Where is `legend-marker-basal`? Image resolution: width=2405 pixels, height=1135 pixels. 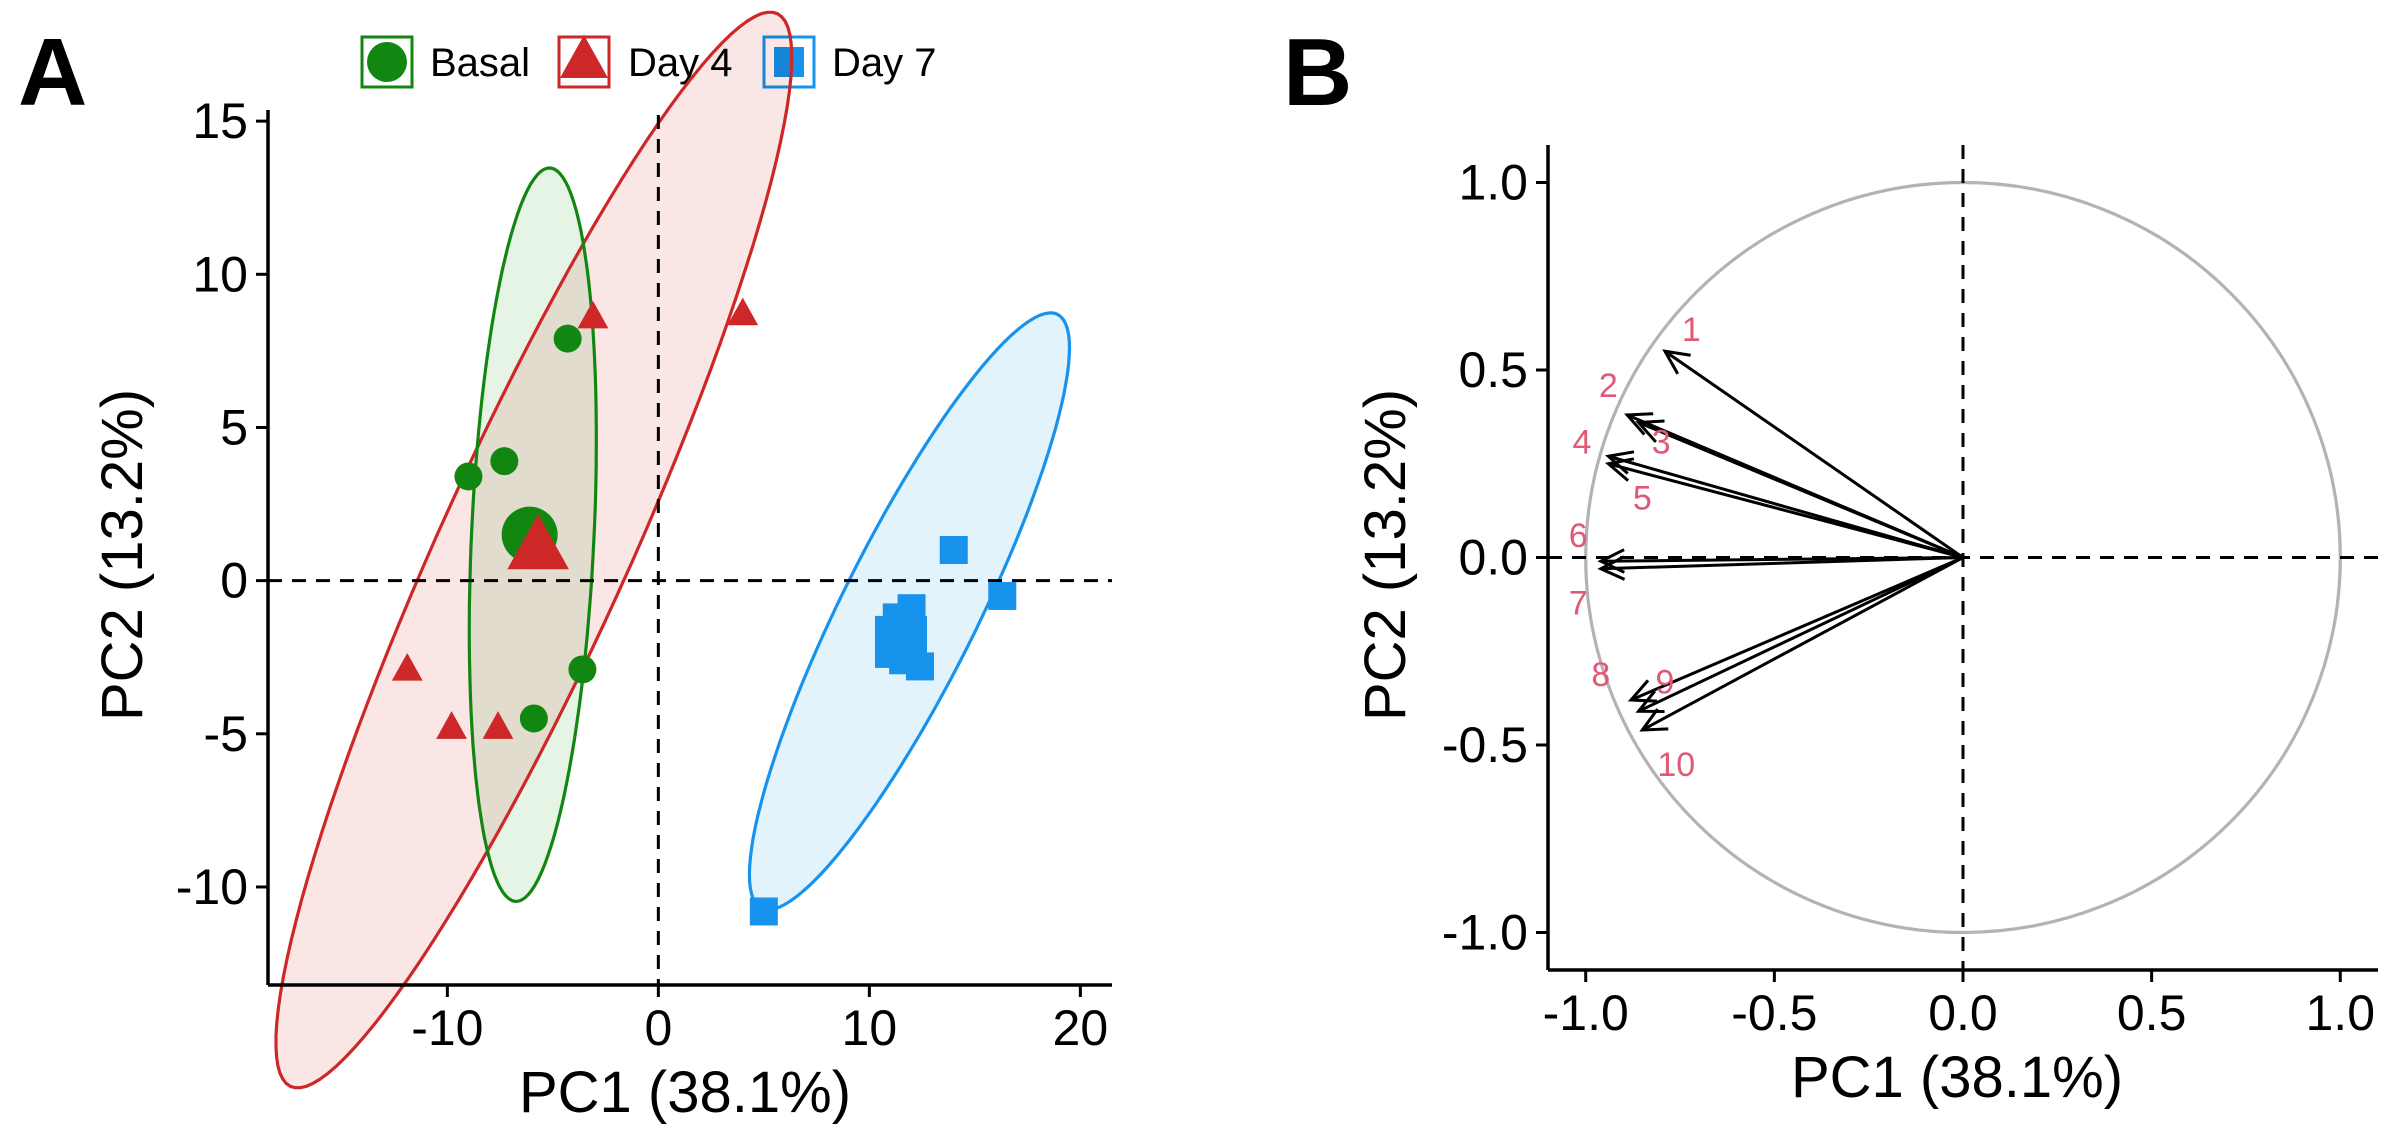 legend-marker-basal is located at coordinates (387, 62).